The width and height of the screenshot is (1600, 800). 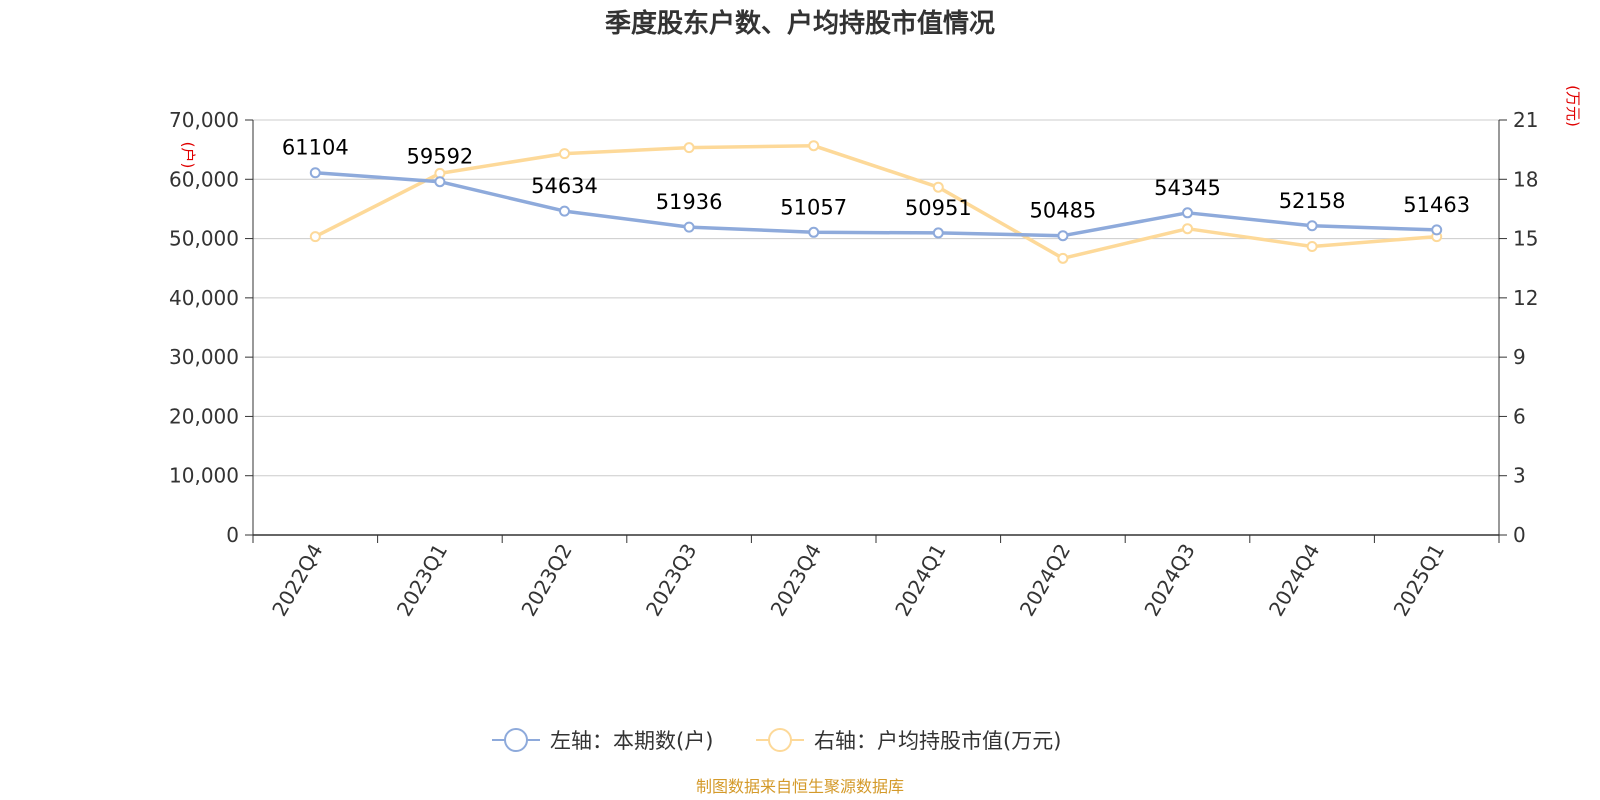 I want to click on data-label: 50485, so click(x=1062, y=211).